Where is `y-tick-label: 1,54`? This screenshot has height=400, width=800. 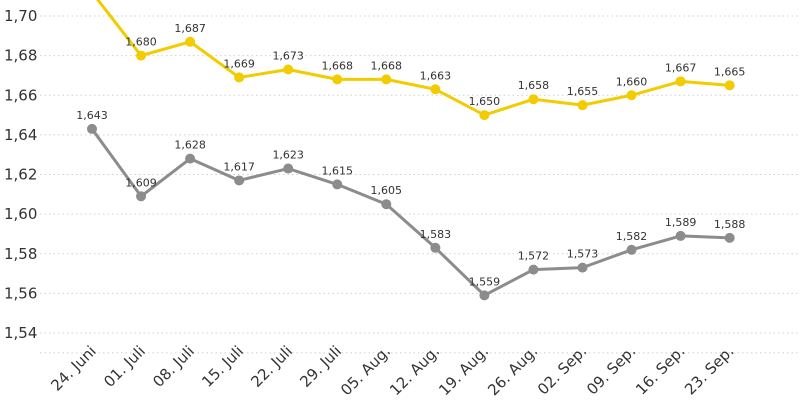 y-tick-label: 1,54 is located at coordinates (20, 333).